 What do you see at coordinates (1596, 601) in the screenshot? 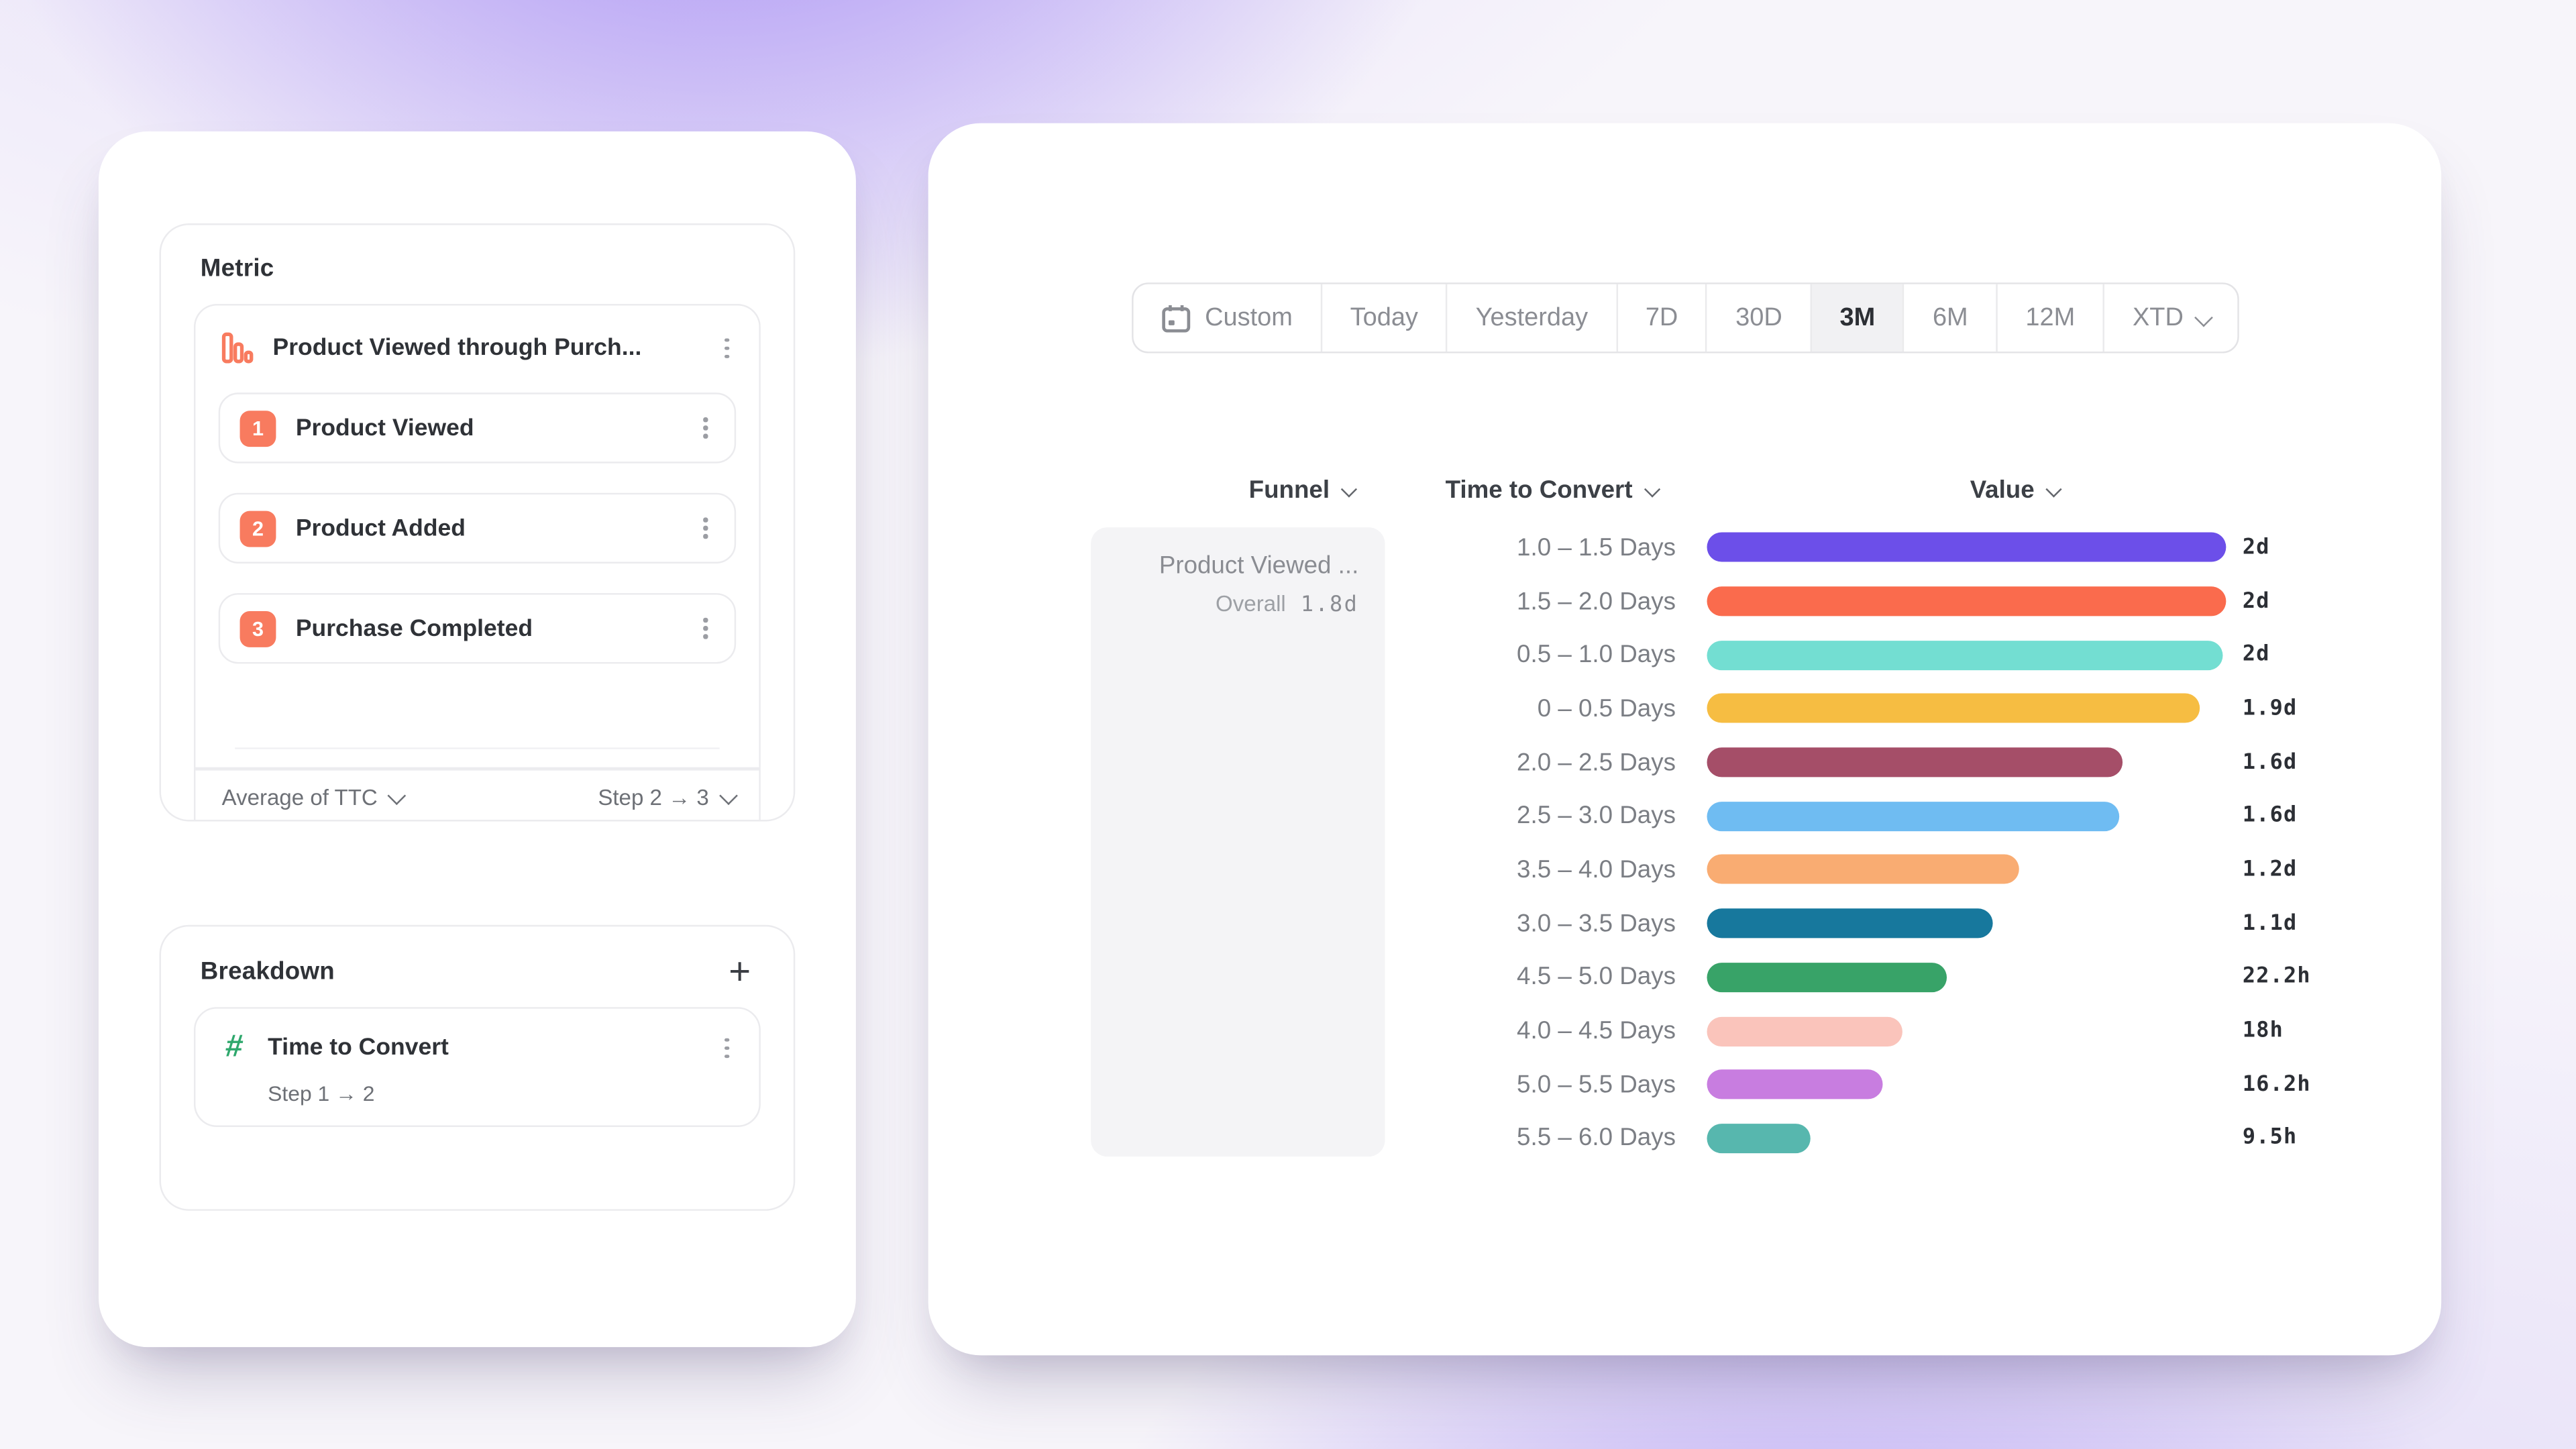
I see `bucket-label: 1.5 – 2.0 Days` at bounding box center [1596, 601].